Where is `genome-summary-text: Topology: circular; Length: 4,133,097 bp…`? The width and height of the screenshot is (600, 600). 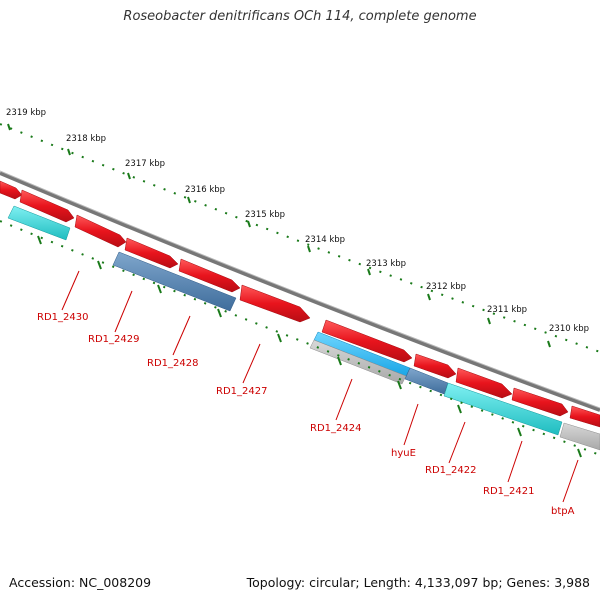
genome-summary-text: Topology: circular; Length: 4,133,097 bp… is located at coordinates (418, 582).